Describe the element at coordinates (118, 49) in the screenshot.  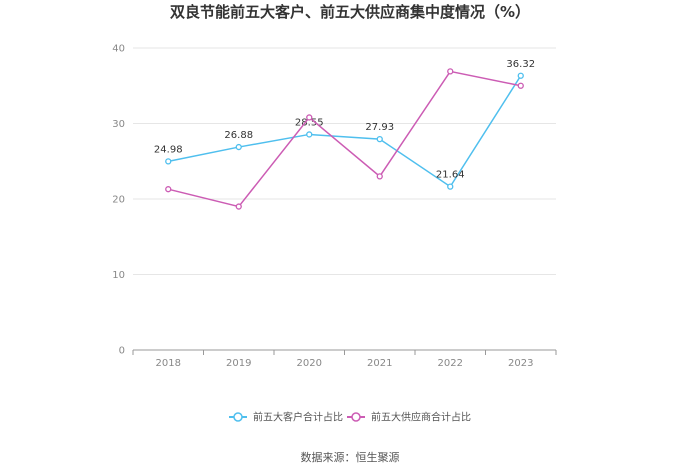
I see `y-tick-label: 40` at that location.